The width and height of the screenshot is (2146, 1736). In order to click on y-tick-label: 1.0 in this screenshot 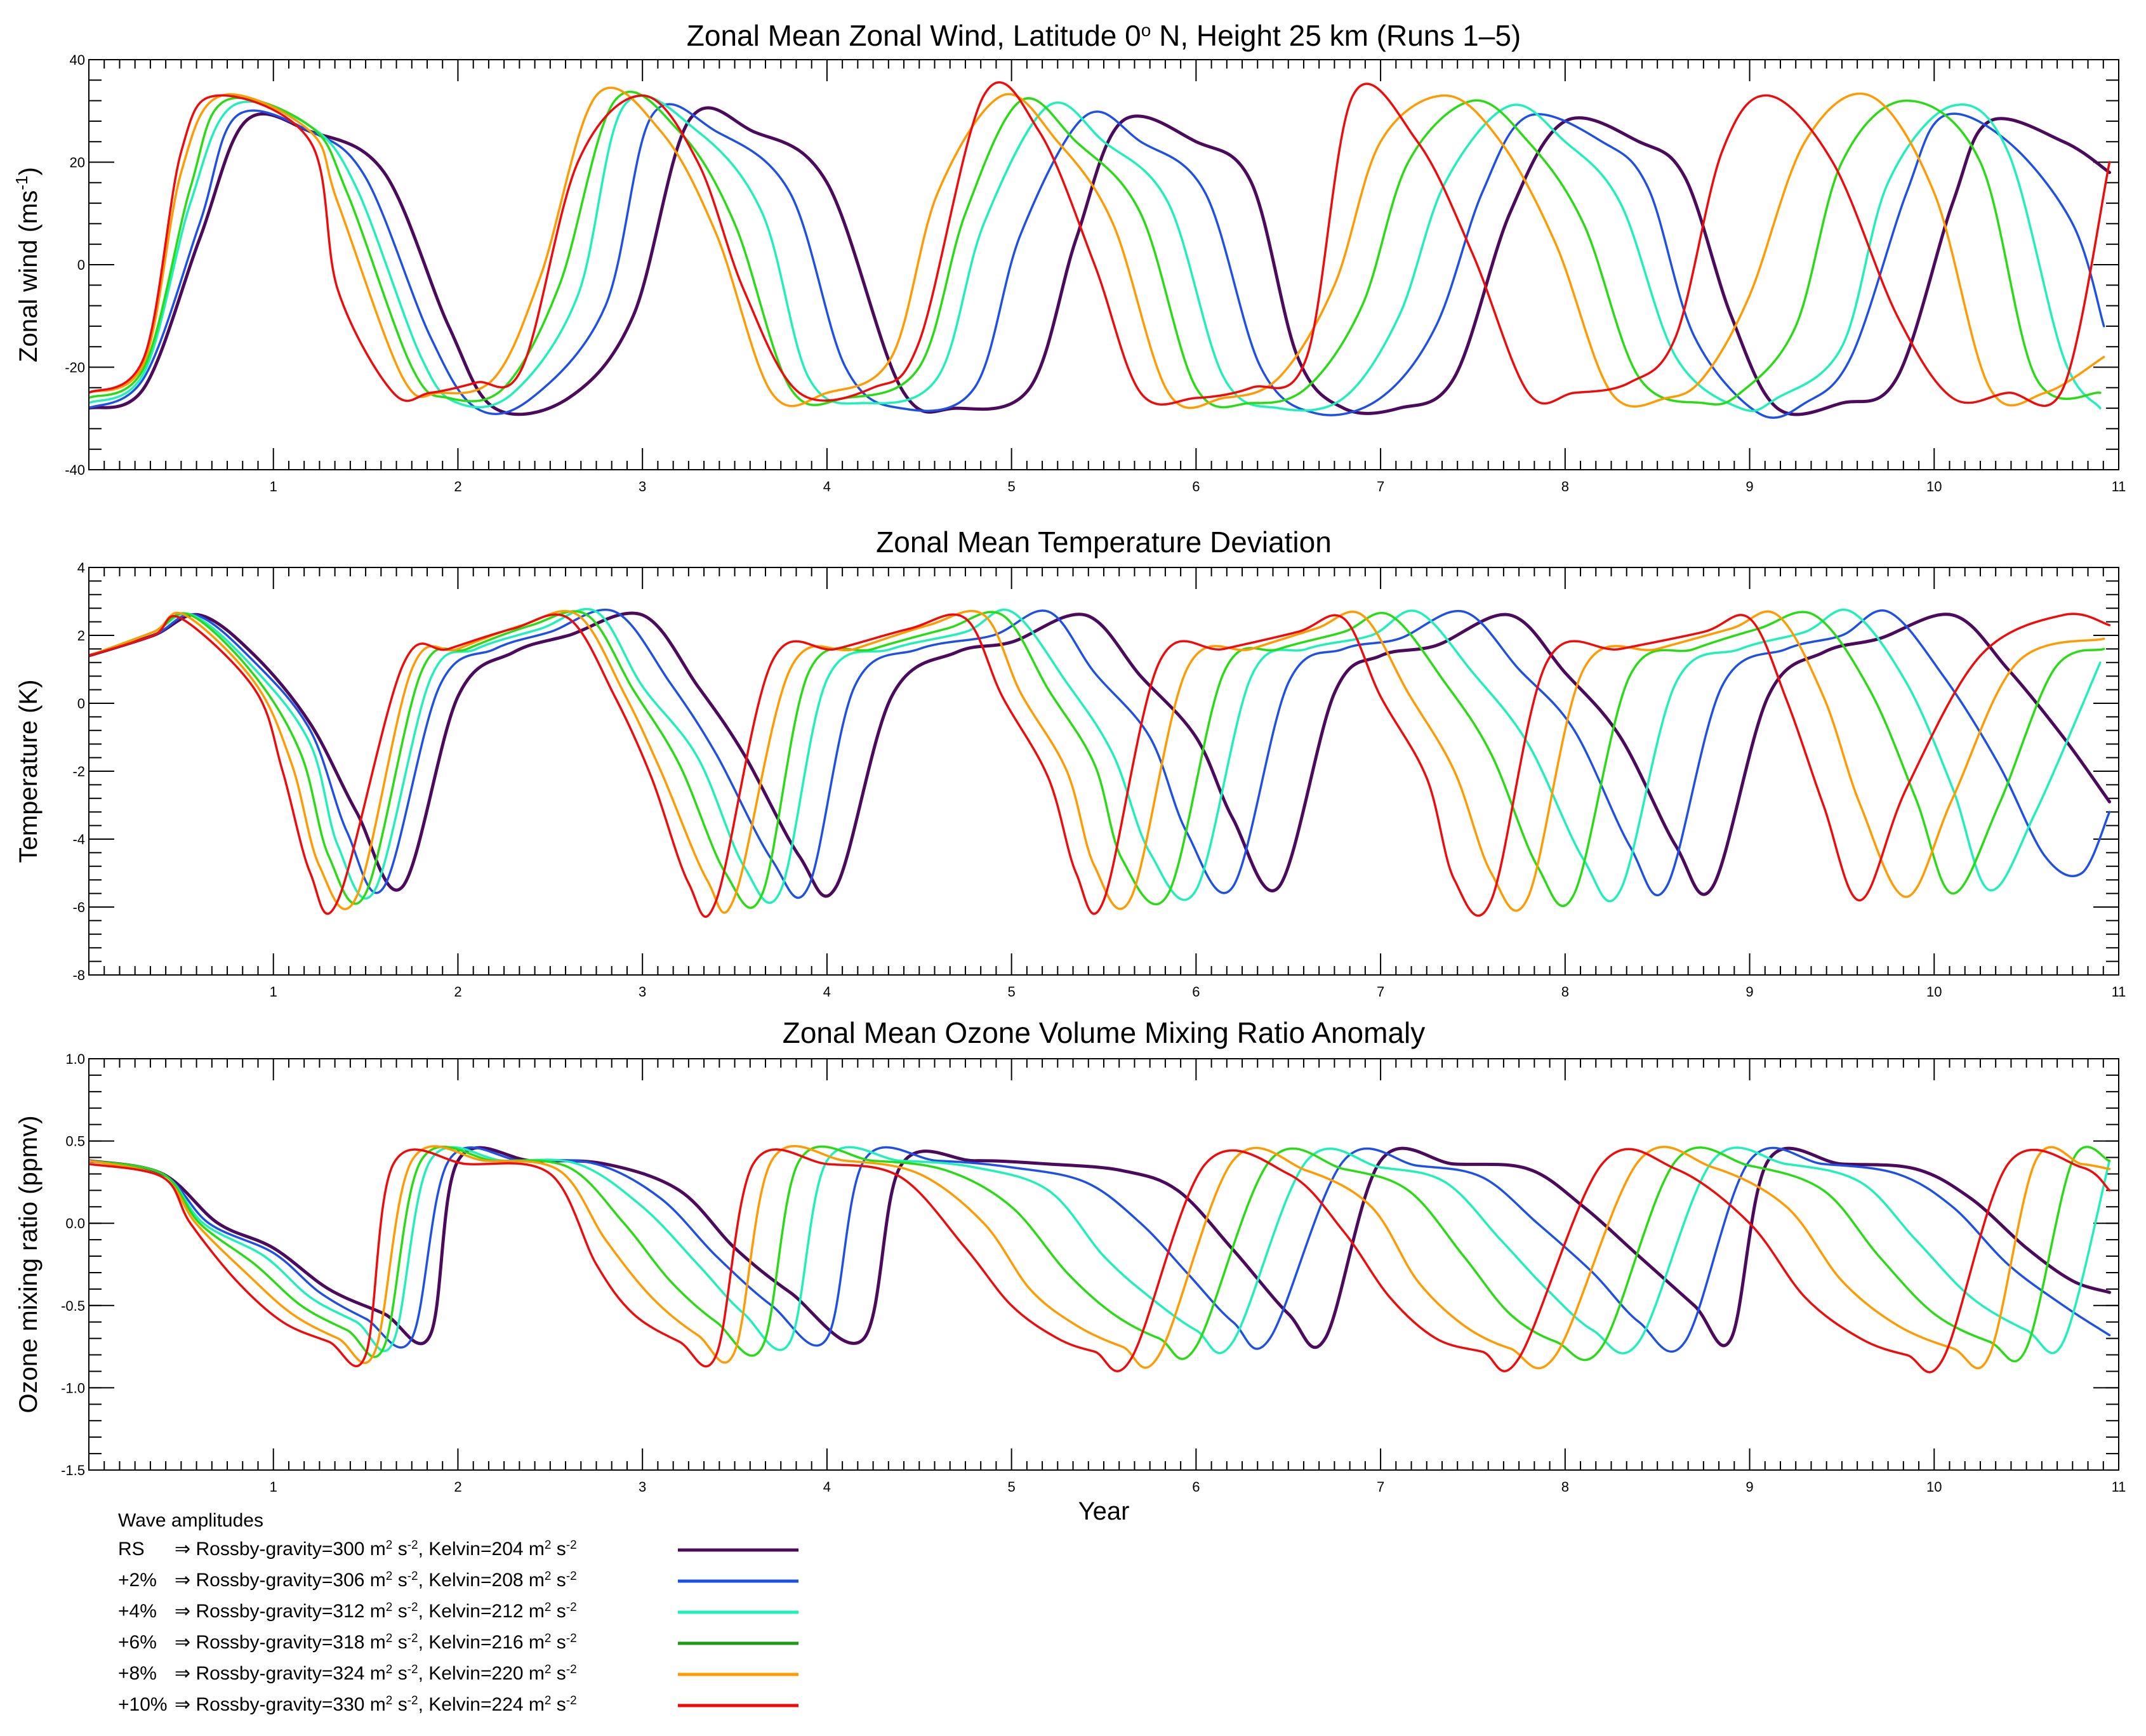, I will do `click(75, 1059)`.